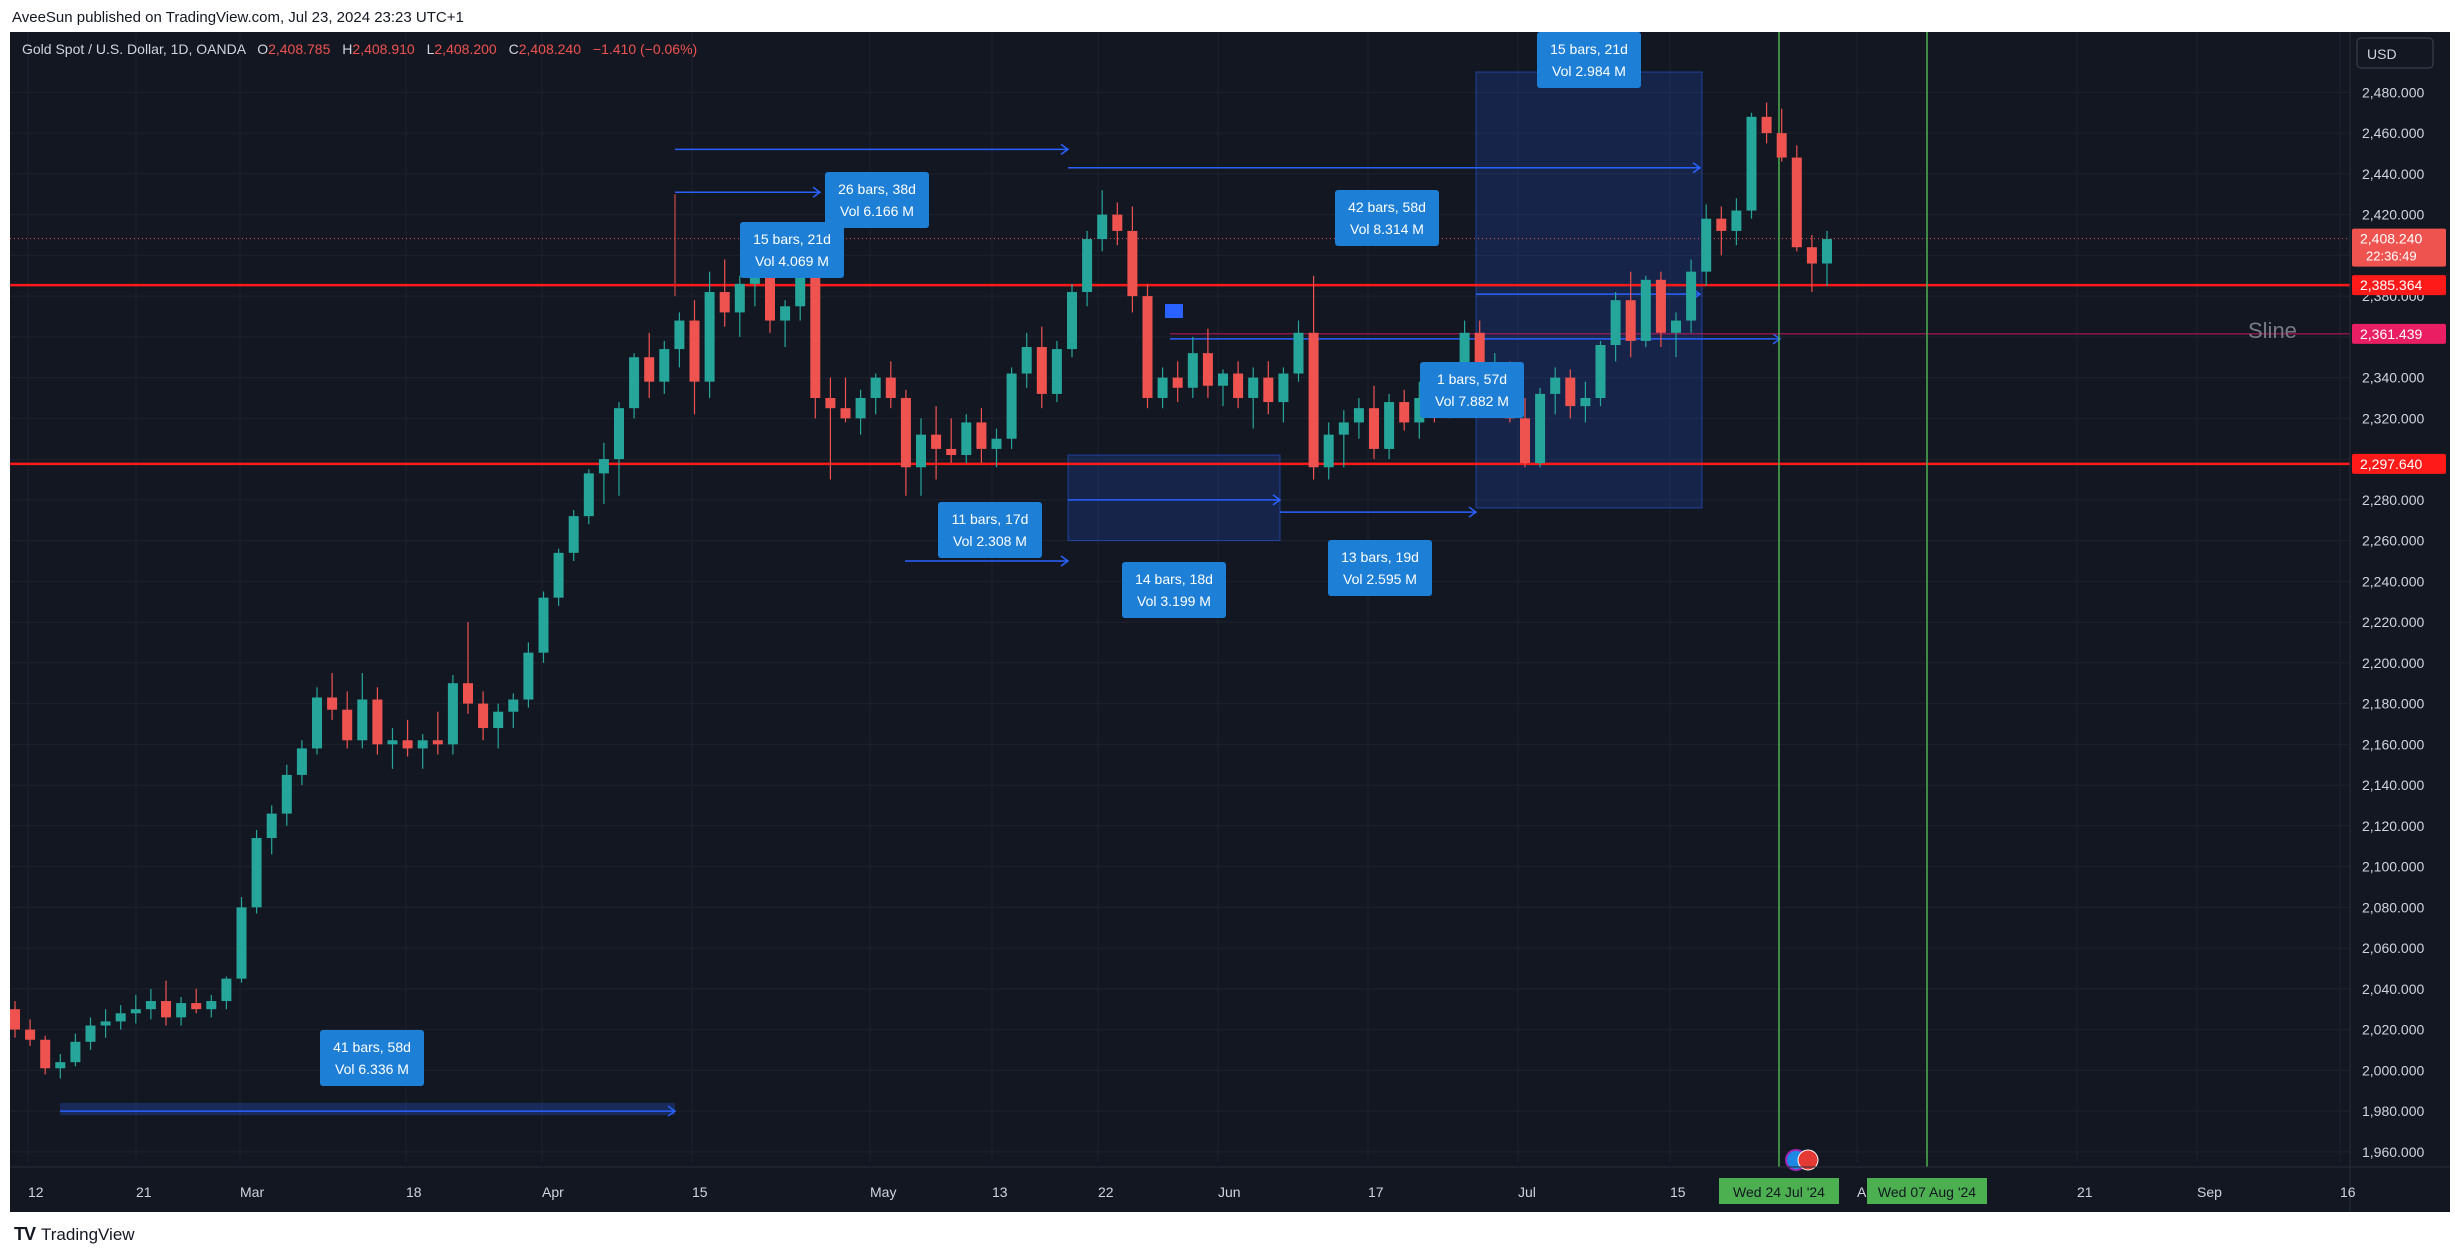  Describe the element at coordinates (74, 1234) in the screenshot. I see `tradingview-logo: TV TradingView` at that location.